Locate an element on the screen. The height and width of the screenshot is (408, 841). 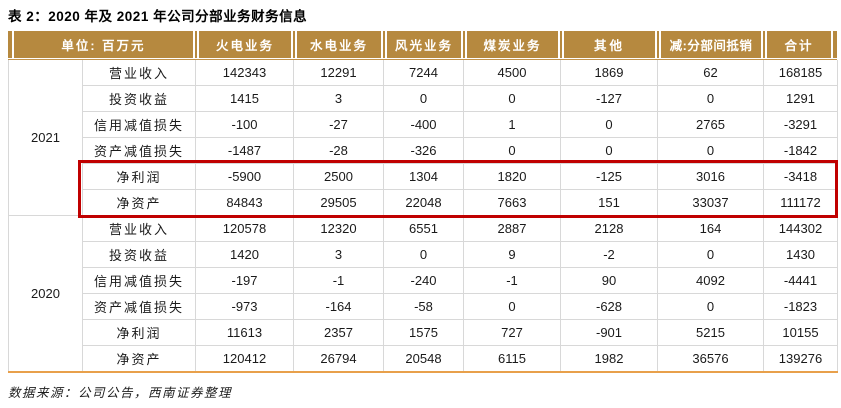
value-cell: 1982 is located at coordinates (609, 359).